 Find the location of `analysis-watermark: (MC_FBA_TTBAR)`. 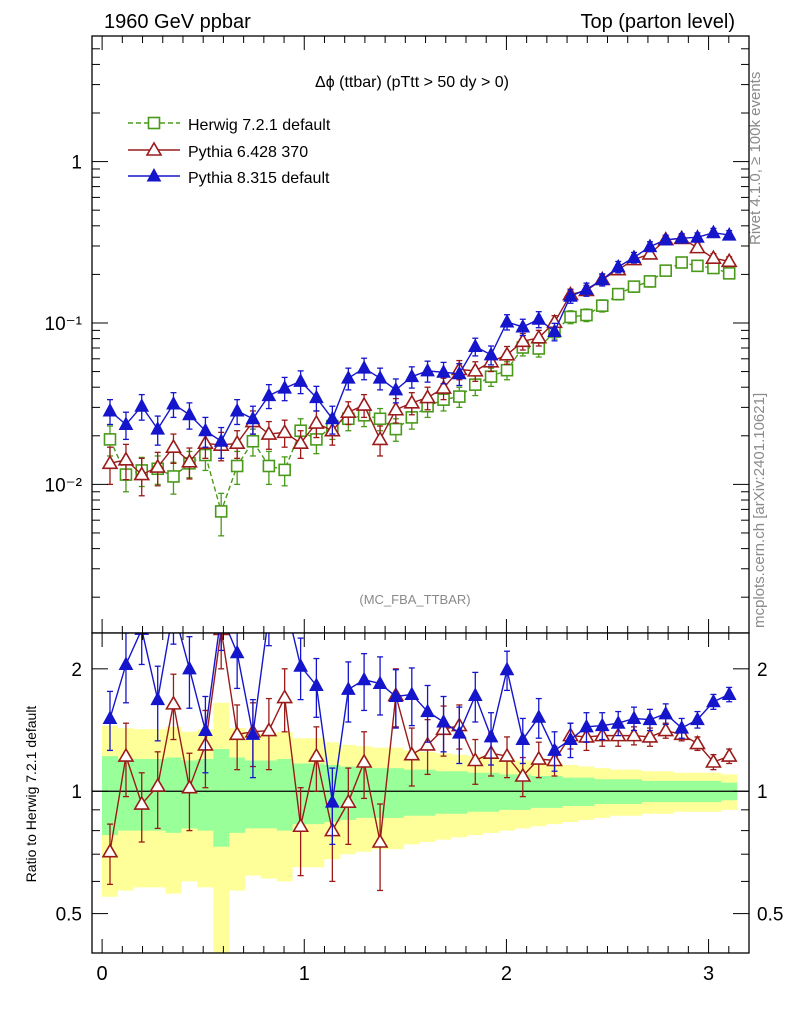

analysis-watermark: (MC_FBA_TTBAR) is located at coordinates (414, 599).